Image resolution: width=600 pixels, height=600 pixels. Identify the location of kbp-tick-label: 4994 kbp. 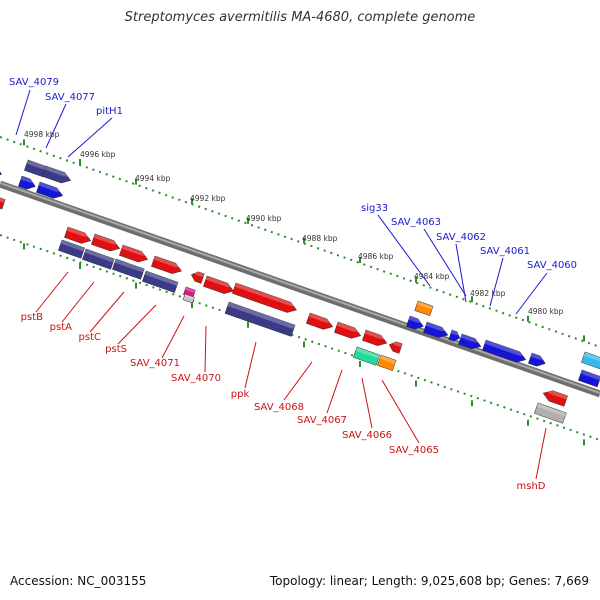
(153, 178).